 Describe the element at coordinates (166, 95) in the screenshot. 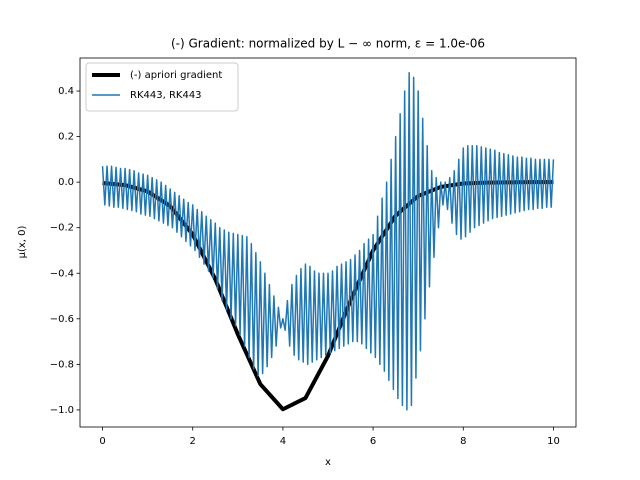

I see `legend-label: RK443, RK443` at that location.